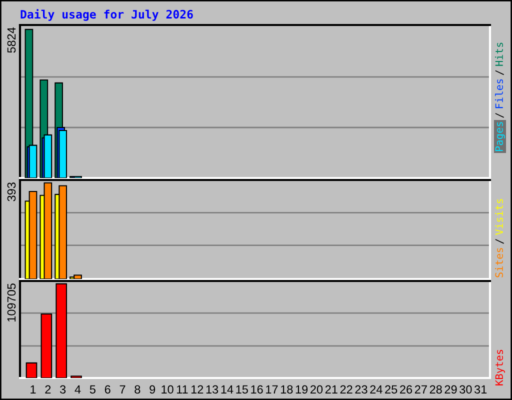  Describe the element at coordinates (93, 389) in the screenshot. I see `x-tick-label: 5` at that location.